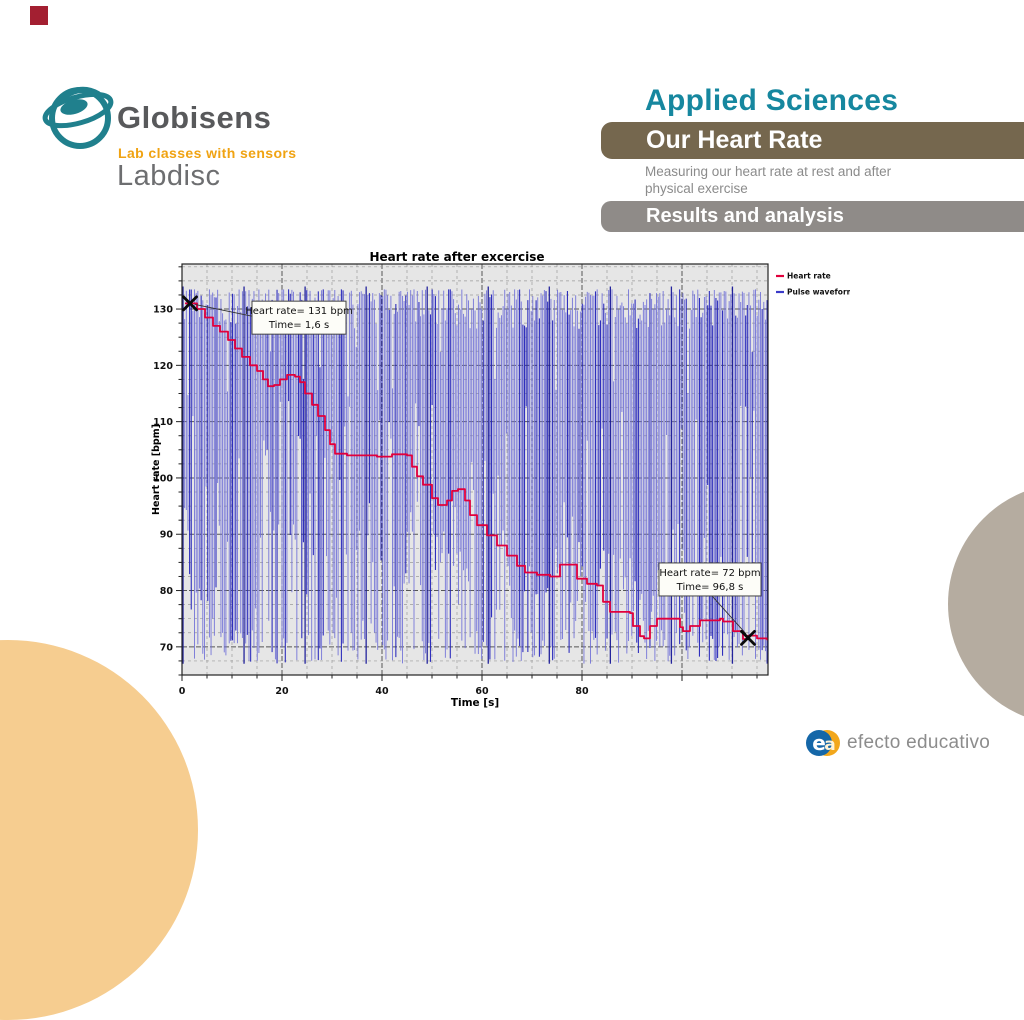  Describe the element at coordinates (696, 188) in the screenshot. I see `subtitle-line-2: physical exercise` at that location.